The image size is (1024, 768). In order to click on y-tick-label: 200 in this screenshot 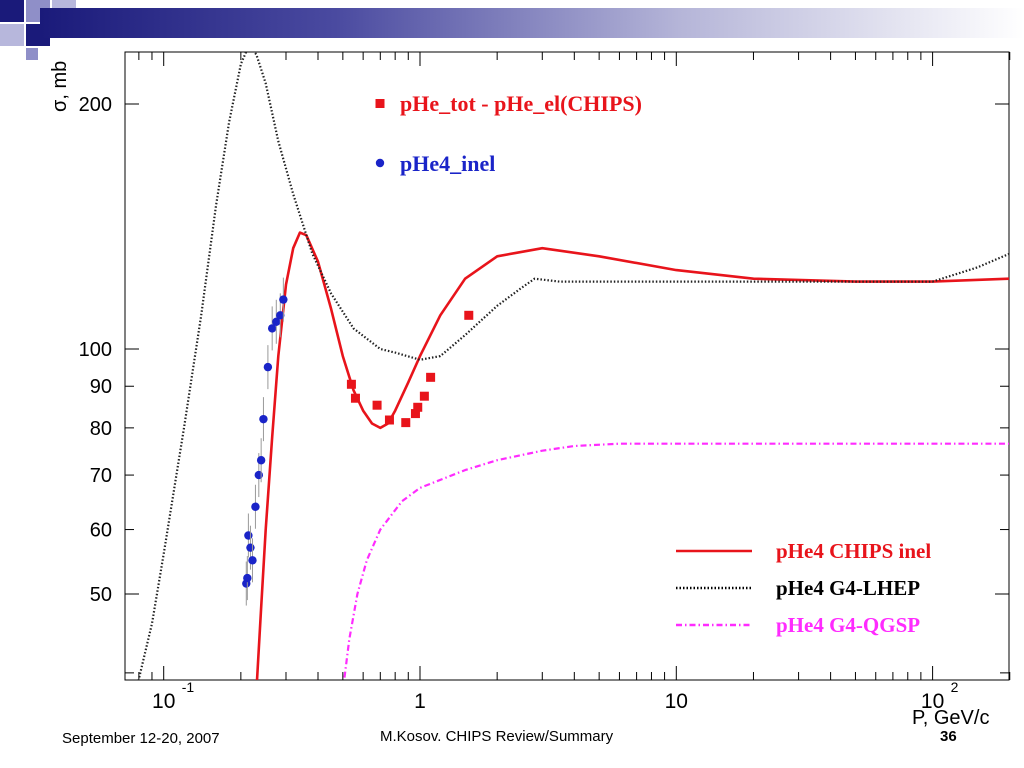, I will do `click(95, 105)`.